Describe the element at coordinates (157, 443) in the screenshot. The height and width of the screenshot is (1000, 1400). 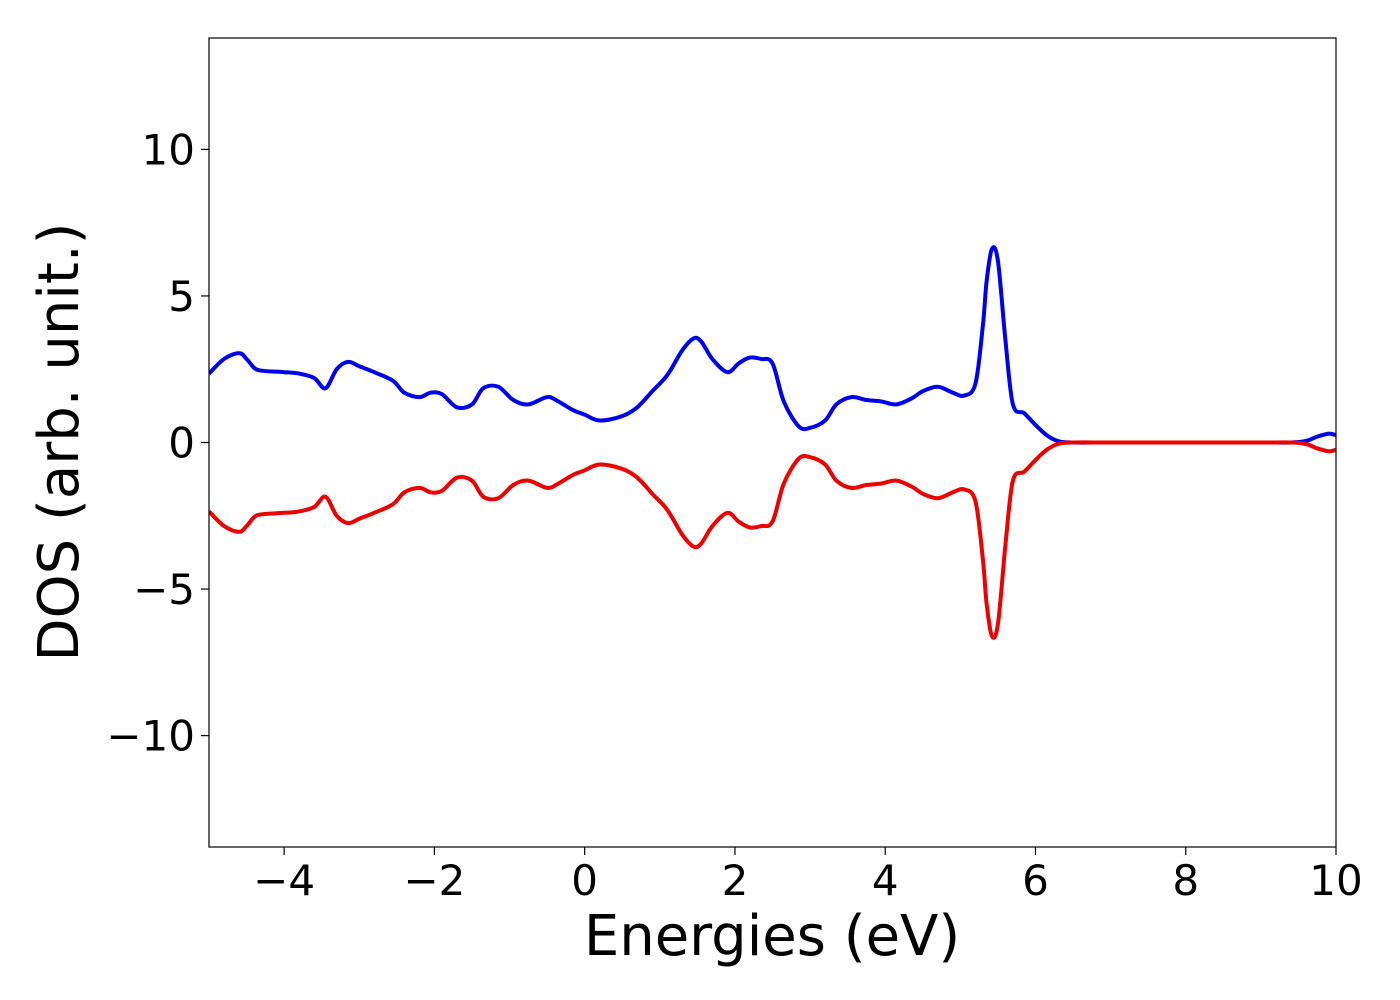
I see `y-axis: −10 −5 0 5 10` at that location.